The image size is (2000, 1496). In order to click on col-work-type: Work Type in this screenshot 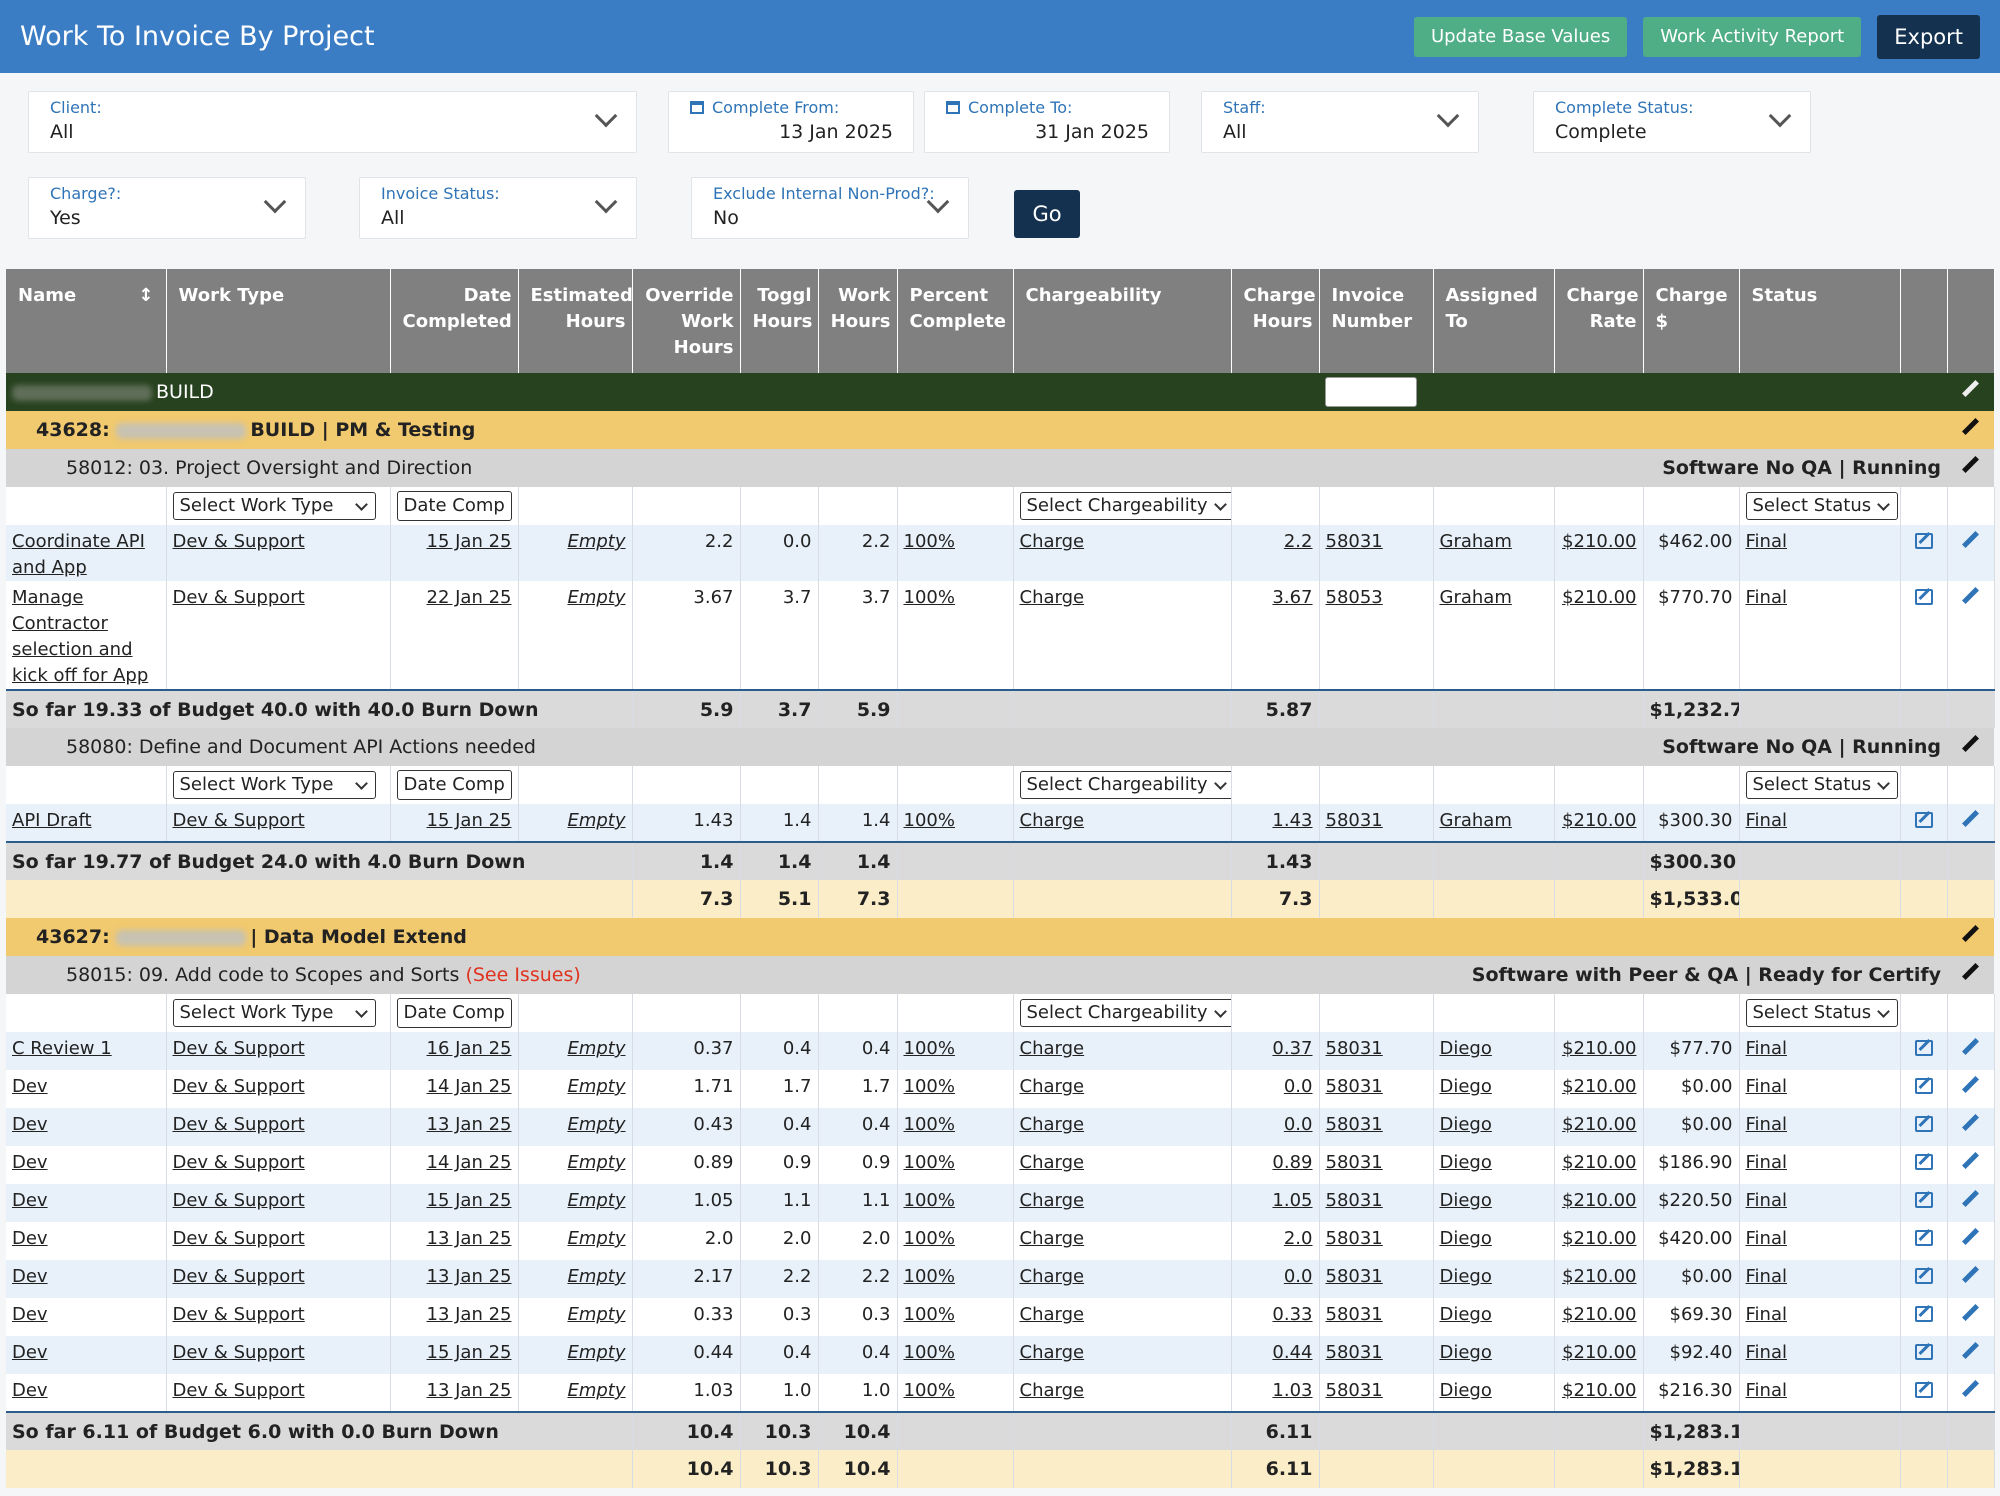, I will do `click(278, 321)`.